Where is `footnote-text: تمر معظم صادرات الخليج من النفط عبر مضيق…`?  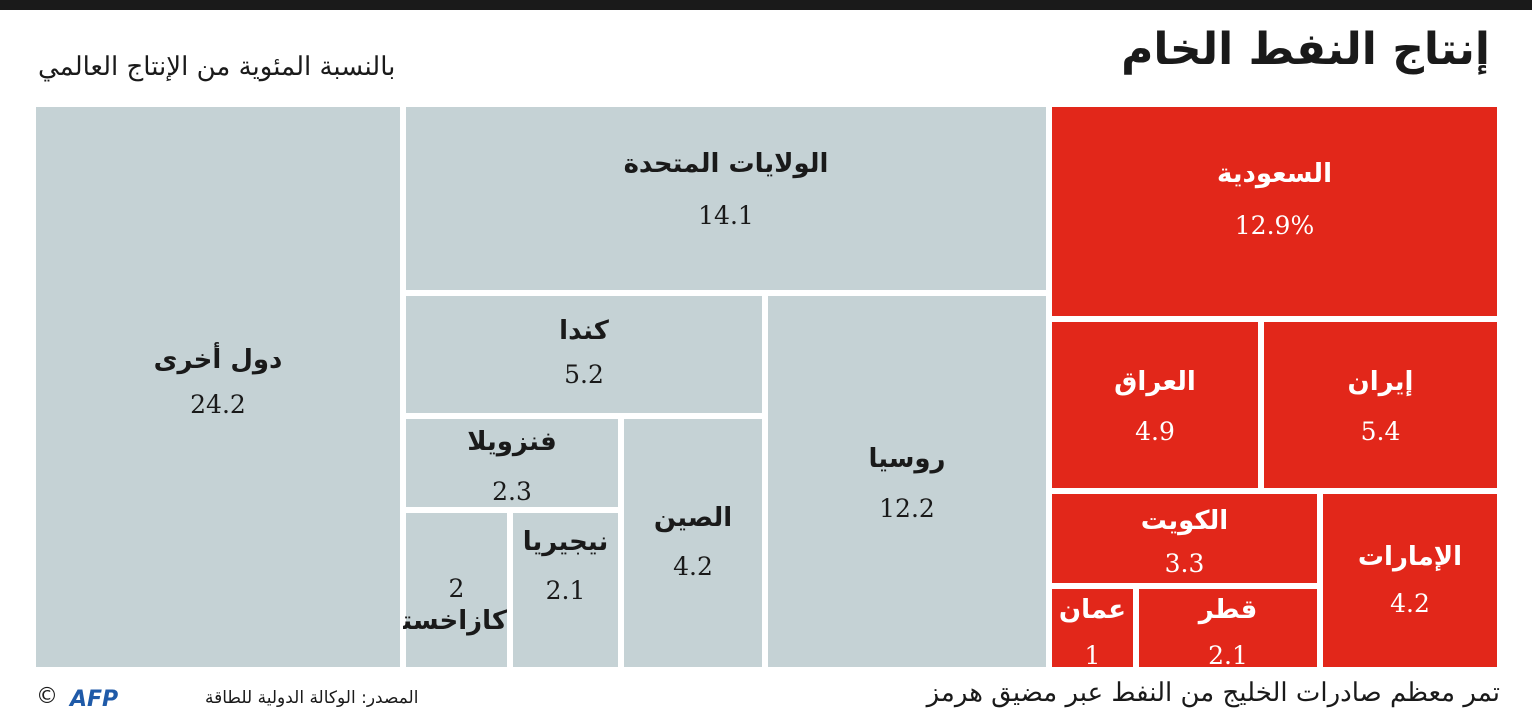 footnote-text: تمر معظم صادرات الخليج من النفط عبر مضيق… is located at coordinates (1213, 693).